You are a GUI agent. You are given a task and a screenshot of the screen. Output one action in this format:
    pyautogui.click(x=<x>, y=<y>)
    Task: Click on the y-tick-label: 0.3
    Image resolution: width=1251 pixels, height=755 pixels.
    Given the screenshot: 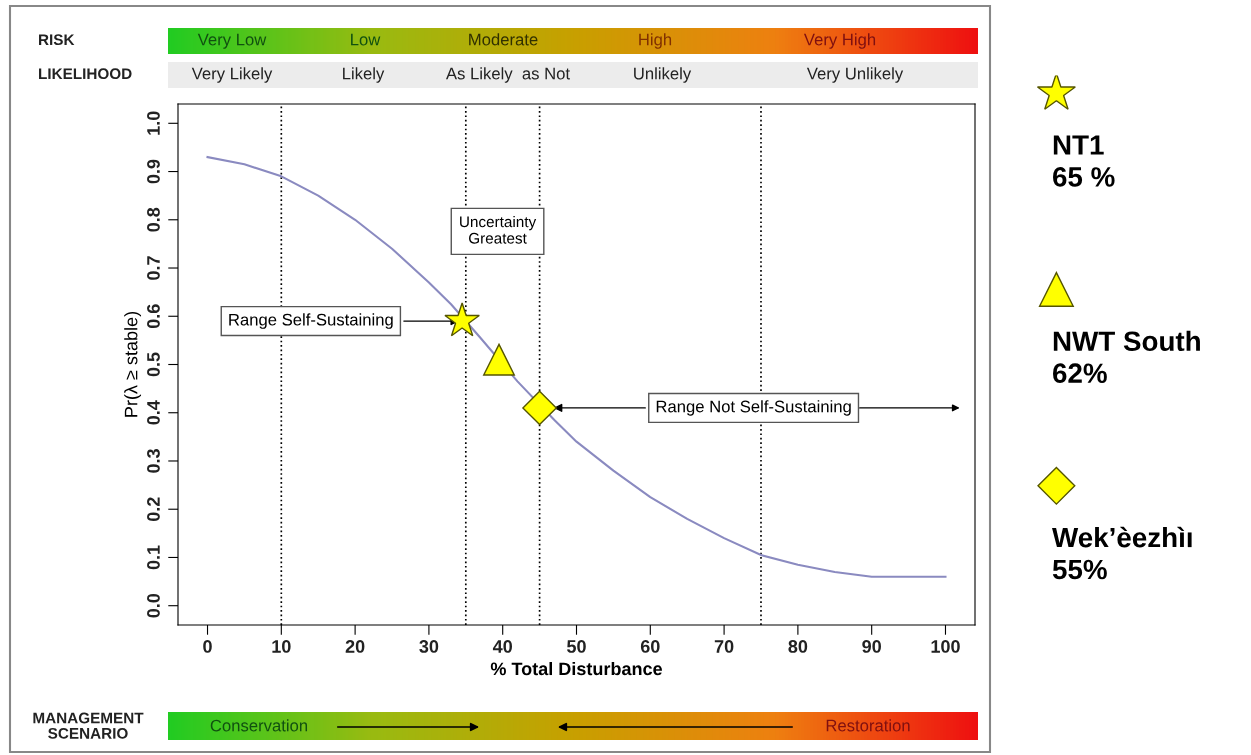 What is the action you would take?
    pyautogui.click(x=153, y=461)
    